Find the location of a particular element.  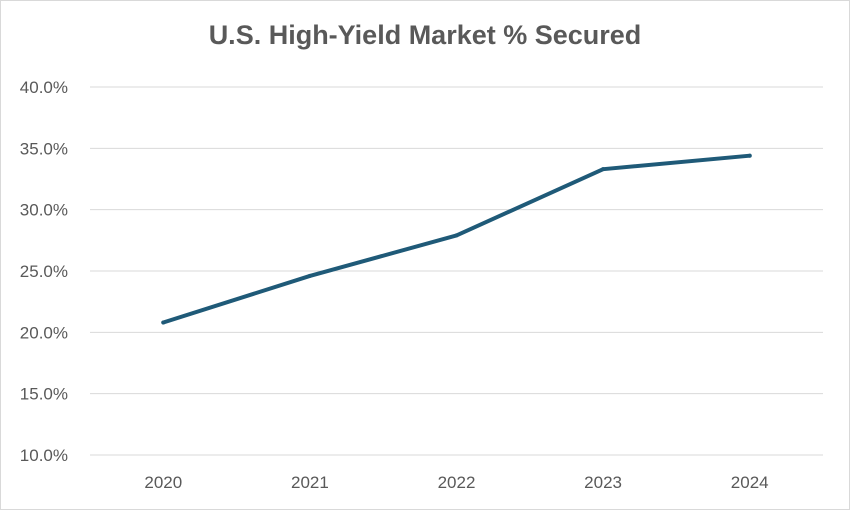

y-tick-label: 35.0% is located at coordinates (44, 148).